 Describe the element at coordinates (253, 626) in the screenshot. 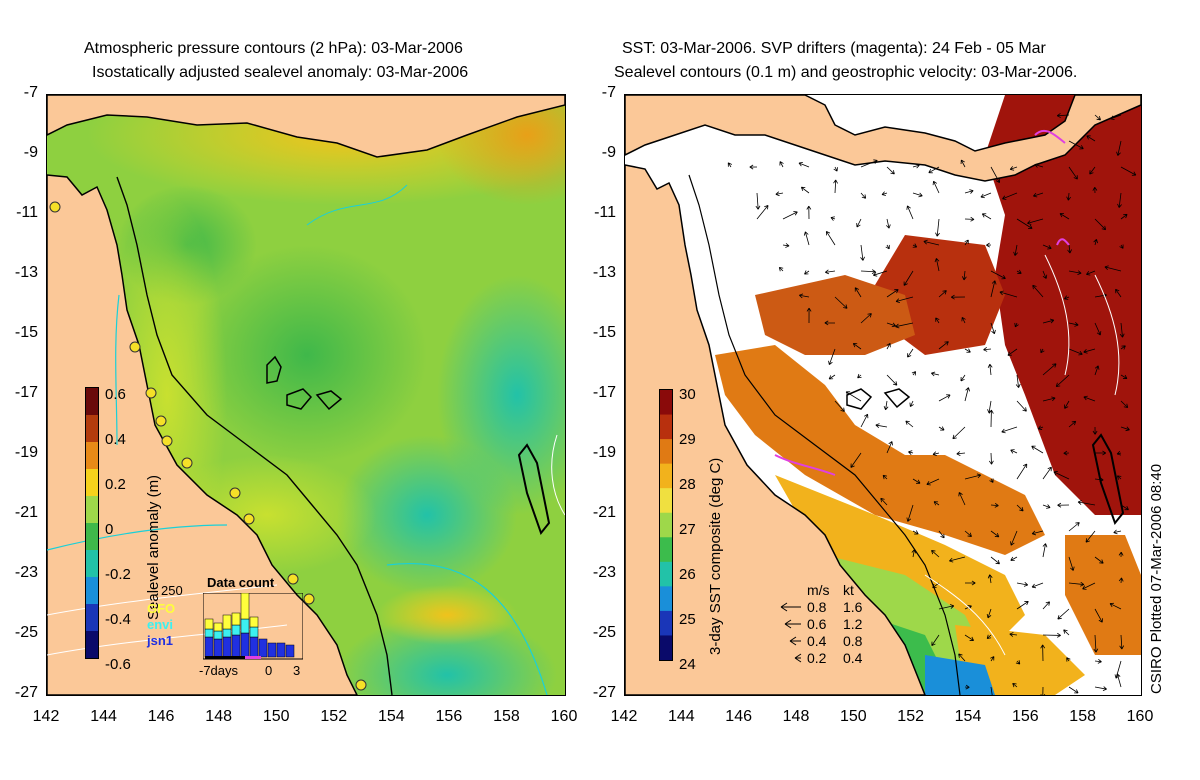

I see `inset-histogram` at that location.